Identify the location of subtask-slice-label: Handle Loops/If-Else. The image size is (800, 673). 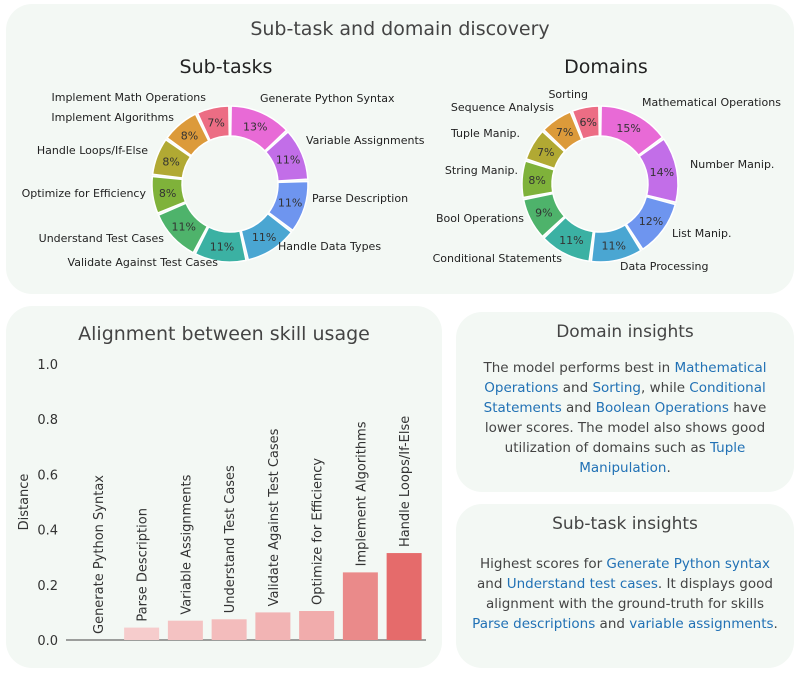
(92, 150).